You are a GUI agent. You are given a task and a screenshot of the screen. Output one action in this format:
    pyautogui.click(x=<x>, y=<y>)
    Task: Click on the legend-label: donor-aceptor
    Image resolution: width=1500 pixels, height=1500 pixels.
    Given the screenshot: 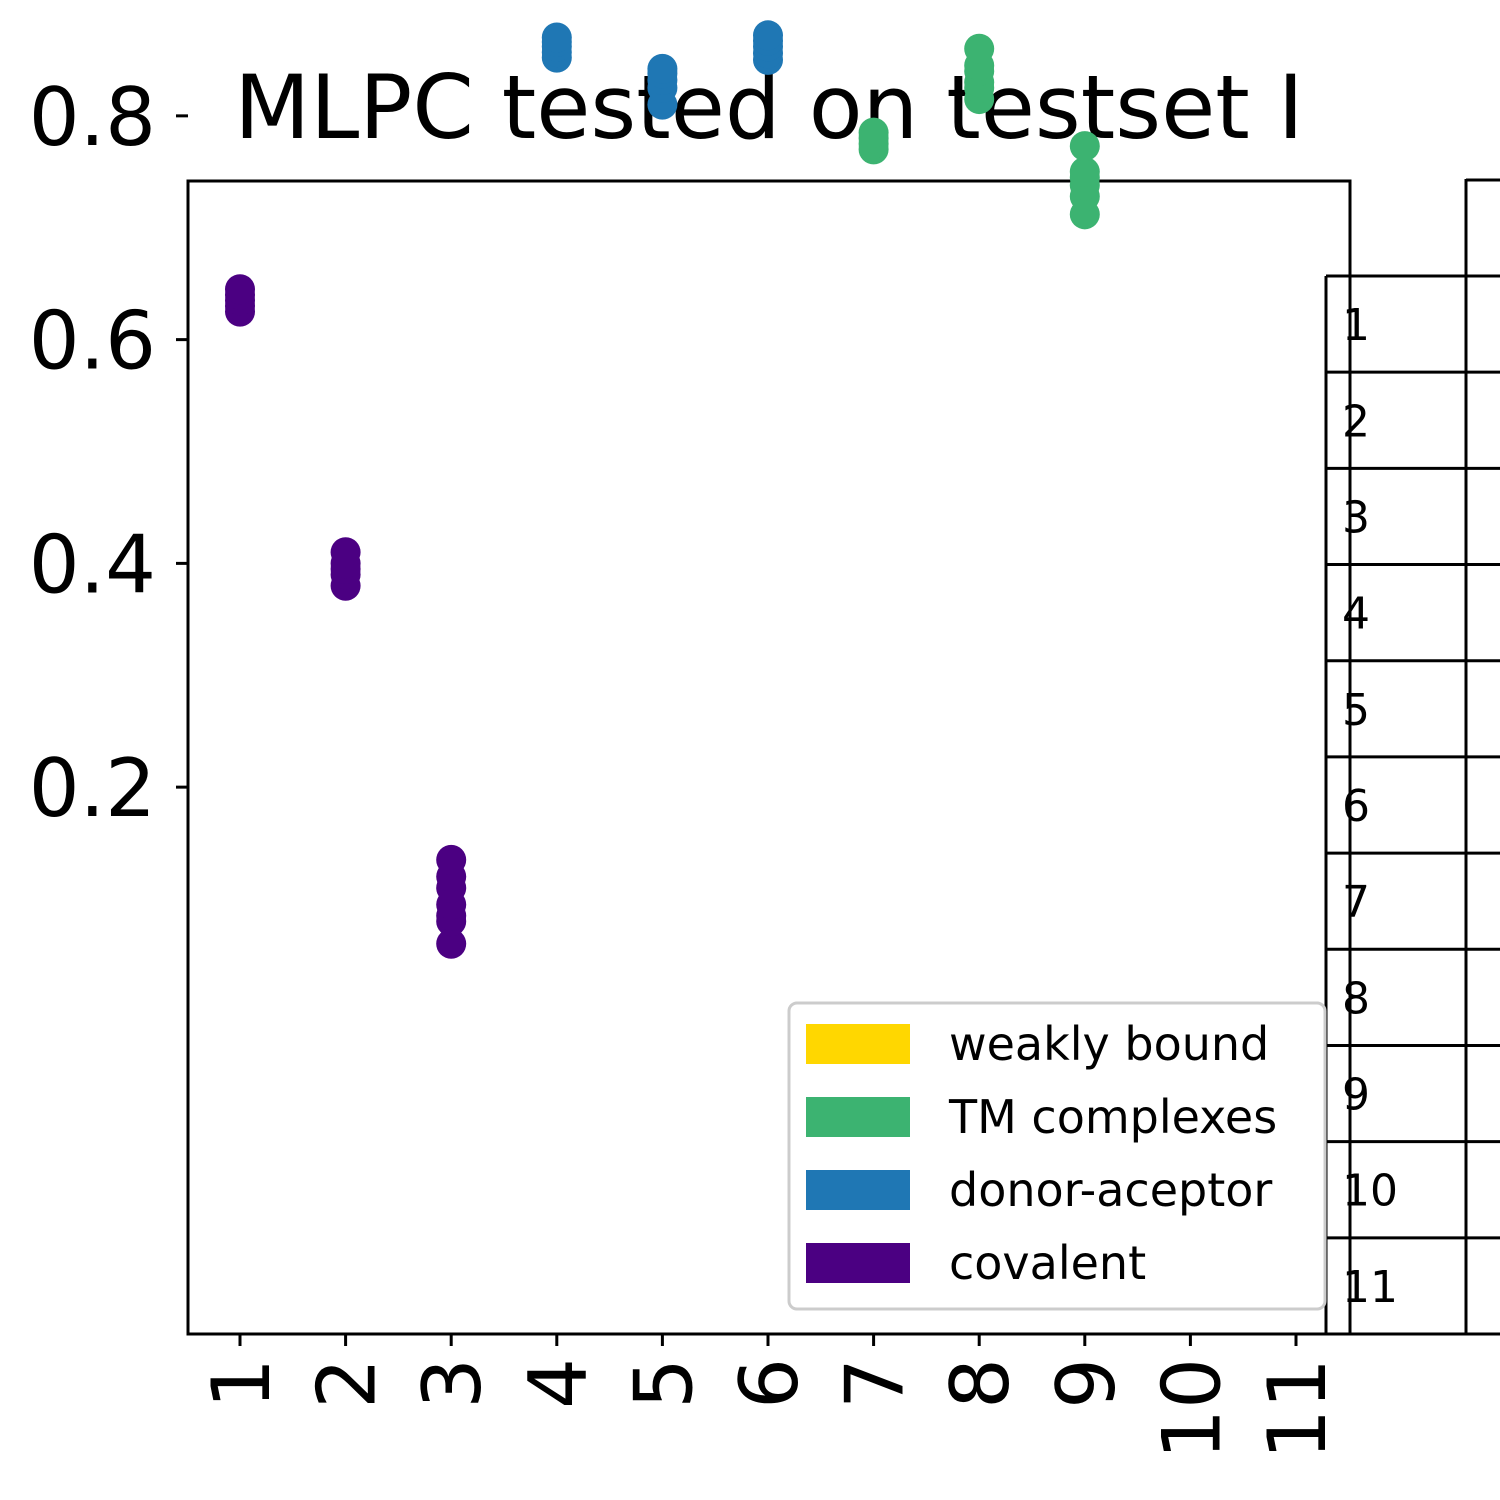 What is the action you would take?
    pyautogui.click(x=1110, y=1190)
    